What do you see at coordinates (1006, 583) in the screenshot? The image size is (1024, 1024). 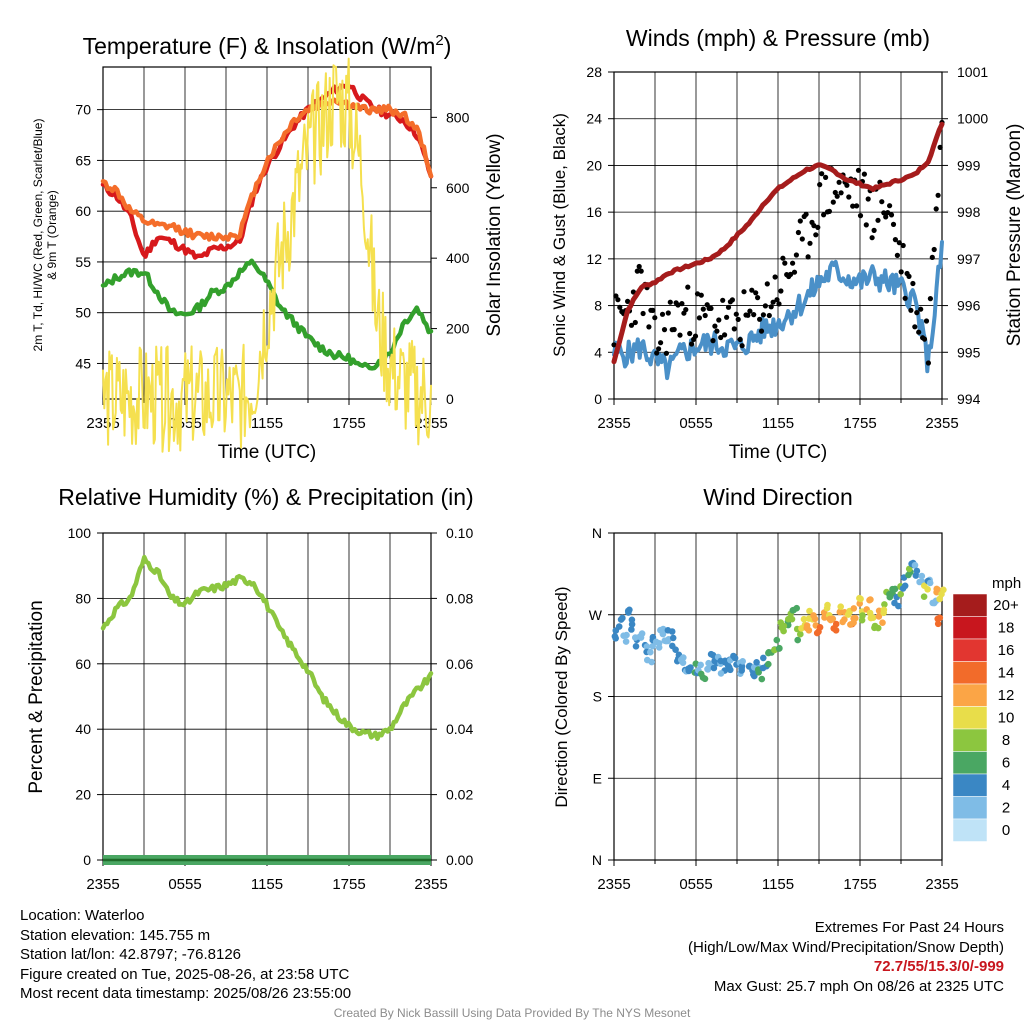 I see `legend-title: mph` at bounding box center [1006, 583].